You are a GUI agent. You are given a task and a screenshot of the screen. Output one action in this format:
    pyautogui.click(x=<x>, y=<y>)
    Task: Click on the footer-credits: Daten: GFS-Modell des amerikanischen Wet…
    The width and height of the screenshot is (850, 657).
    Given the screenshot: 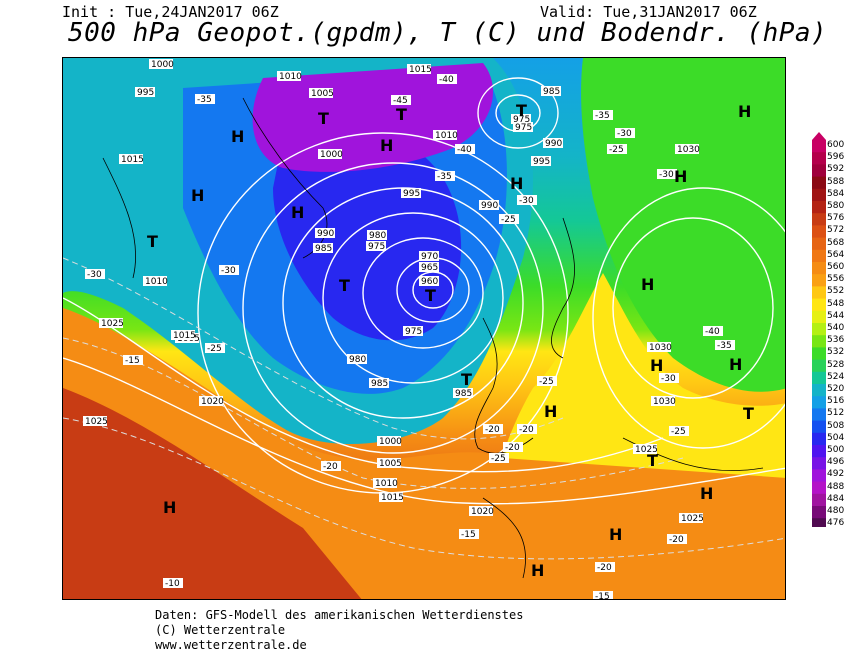 What is the action you would take?
    pyautogui.click(x=339, y=630)
    